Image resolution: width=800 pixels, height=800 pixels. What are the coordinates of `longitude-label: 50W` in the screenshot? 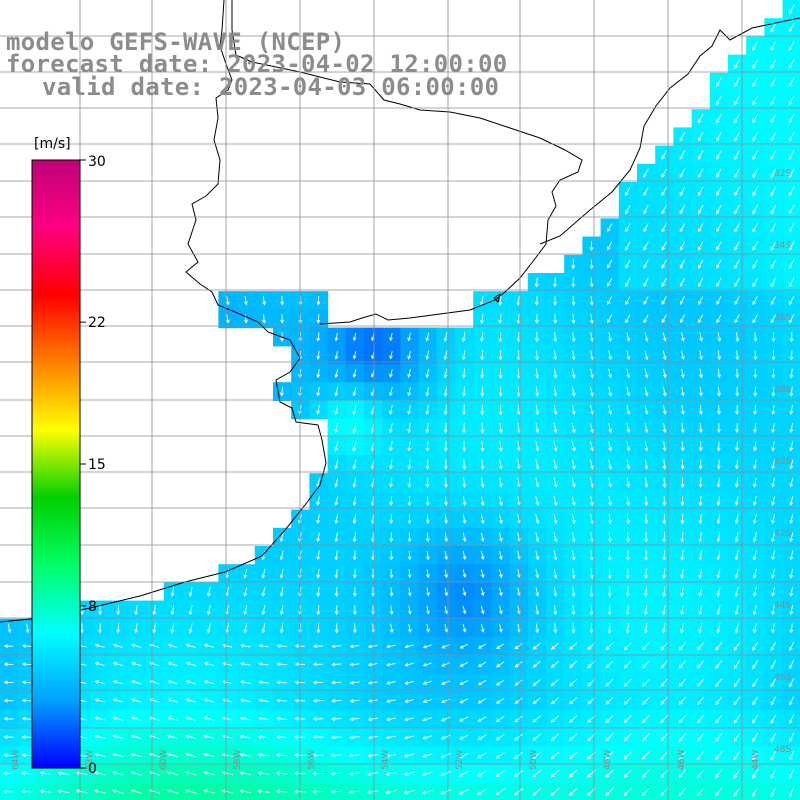 It's located at (534, 760).